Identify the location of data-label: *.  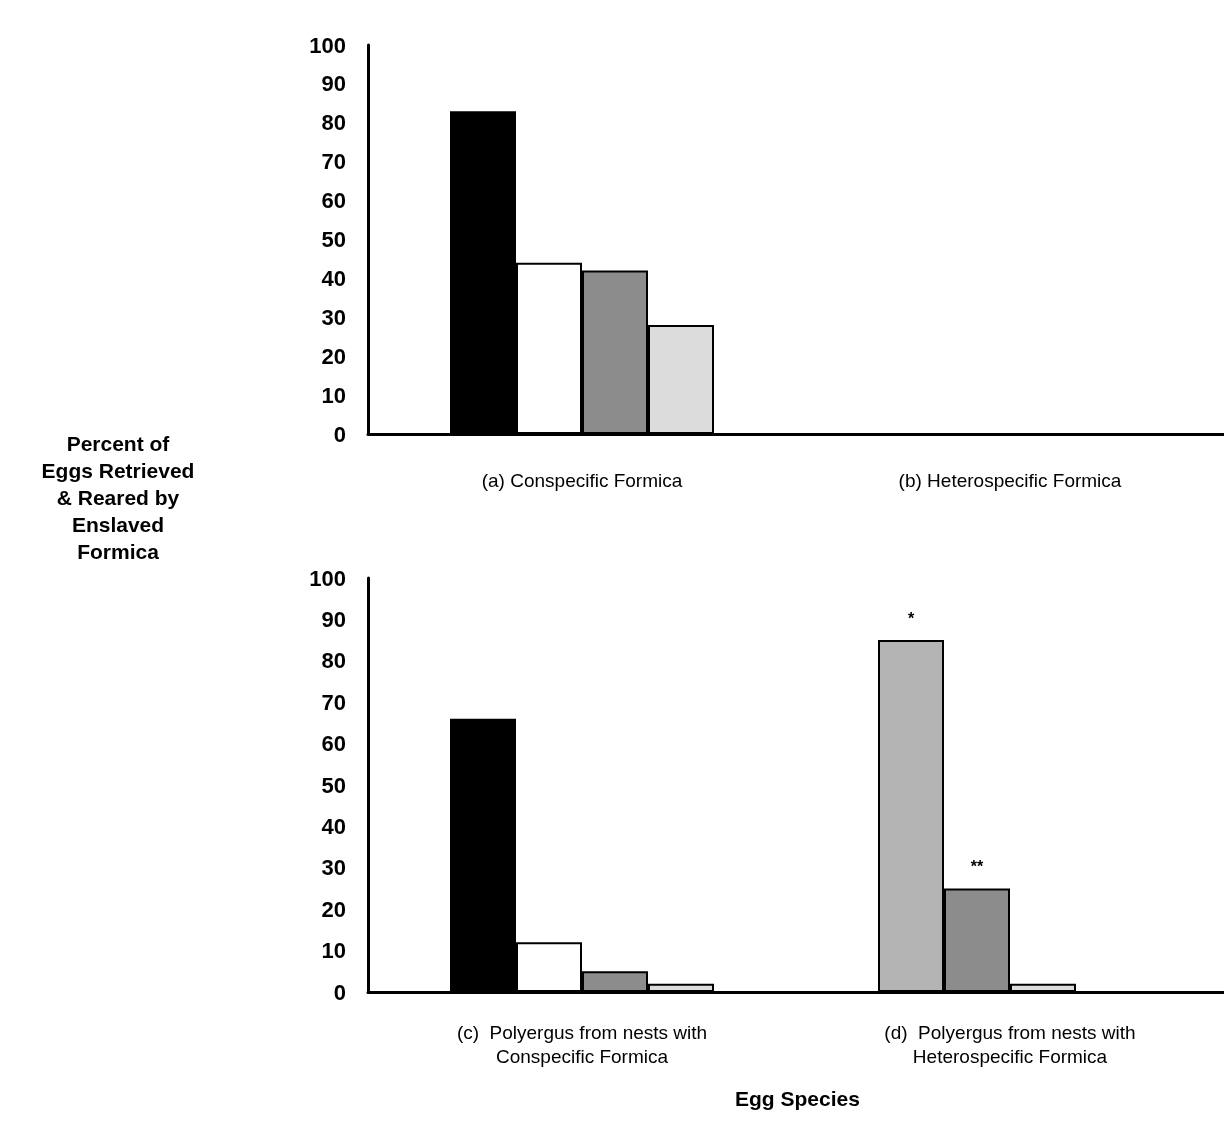
(911, 618).